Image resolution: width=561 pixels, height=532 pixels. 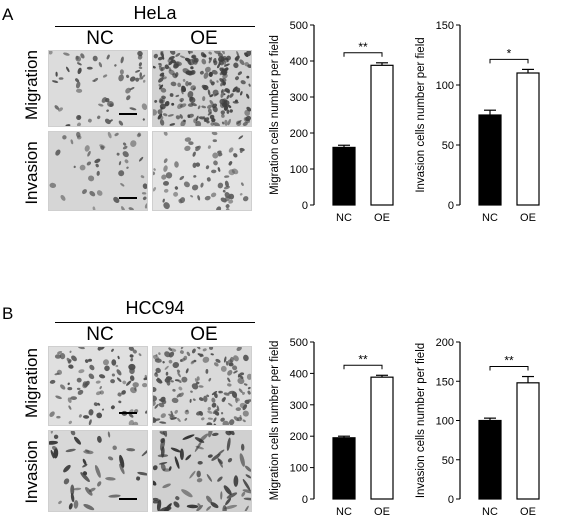 What do you see at coordinates (528, 139) in the screenshot?
I see `bar-oe` at bounding box center [528, 139].